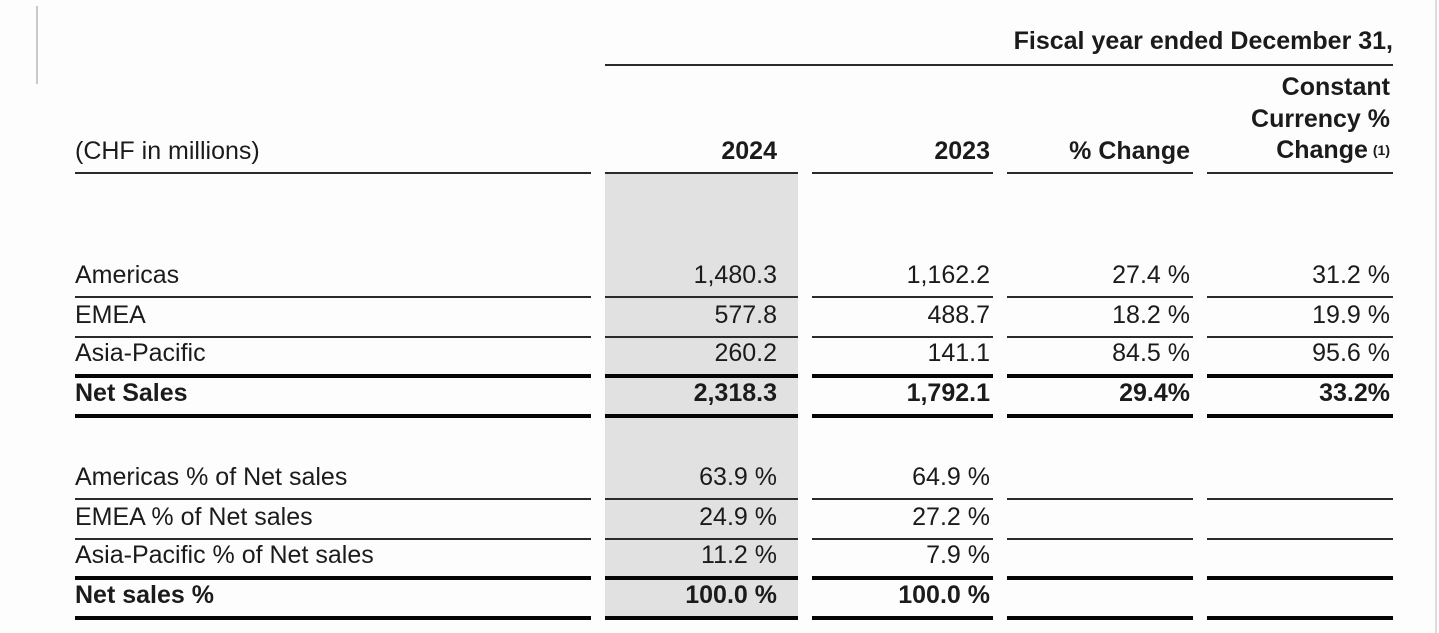 This screenshot has height=633, width=1439. Describe the element at coordinates (333, 480) in the screenshot. I see `row-label: Americas % of Net sales` at that location.